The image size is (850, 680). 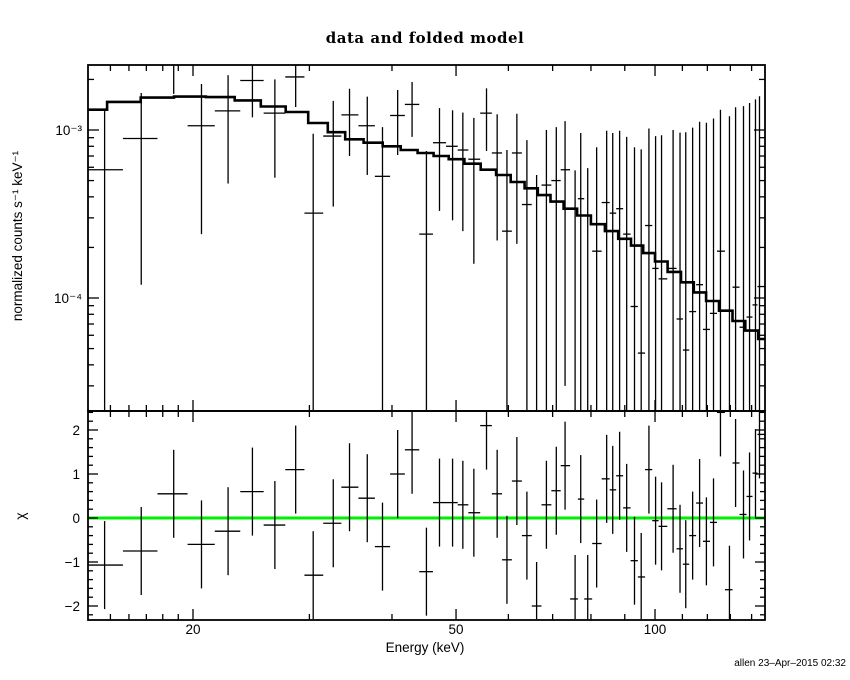 I want to click on tick-label: 0, so click(x=76, y=518).